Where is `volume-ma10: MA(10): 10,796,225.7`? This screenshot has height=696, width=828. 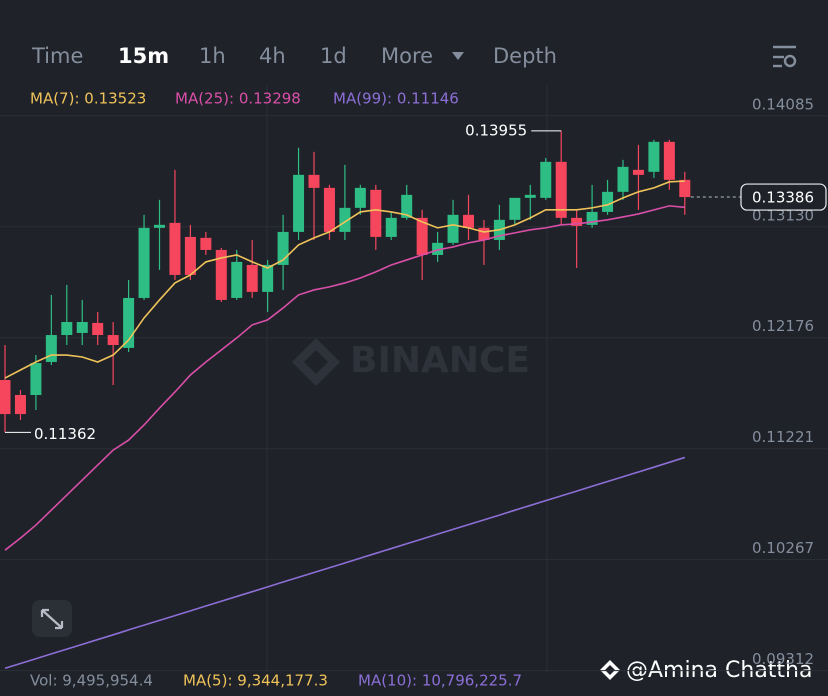 volume-ma10: MA(10): 10,796,225.7 is located at coordinates (440, 681).